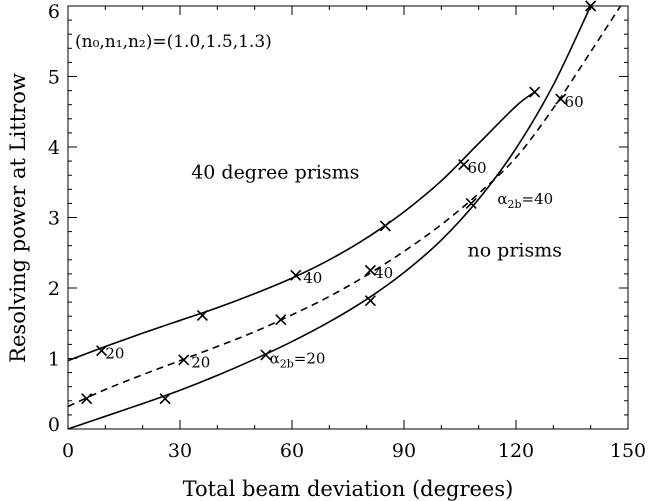 The image size is (657, 501). I want to click on x-tick-label: 30, so click(180, 451).